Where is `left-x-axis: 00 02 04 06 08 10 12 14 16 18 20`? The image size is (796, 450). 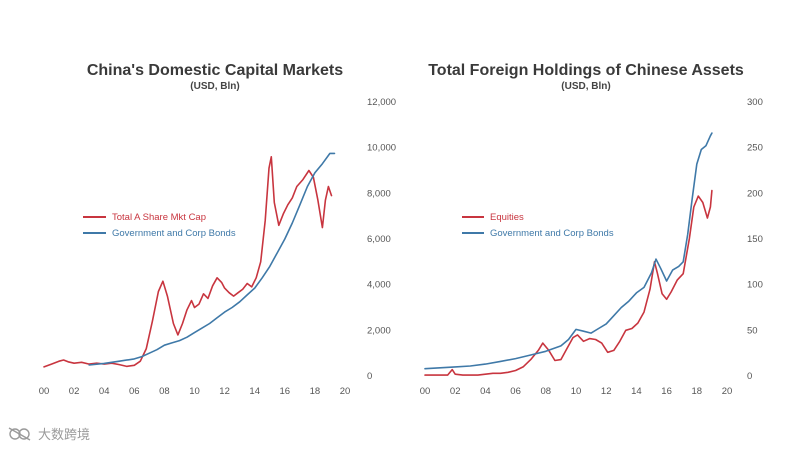 left-x-axis: 00 02 04 06 08 10 12 14 16 18 20 is located at coordinates (195, 391).